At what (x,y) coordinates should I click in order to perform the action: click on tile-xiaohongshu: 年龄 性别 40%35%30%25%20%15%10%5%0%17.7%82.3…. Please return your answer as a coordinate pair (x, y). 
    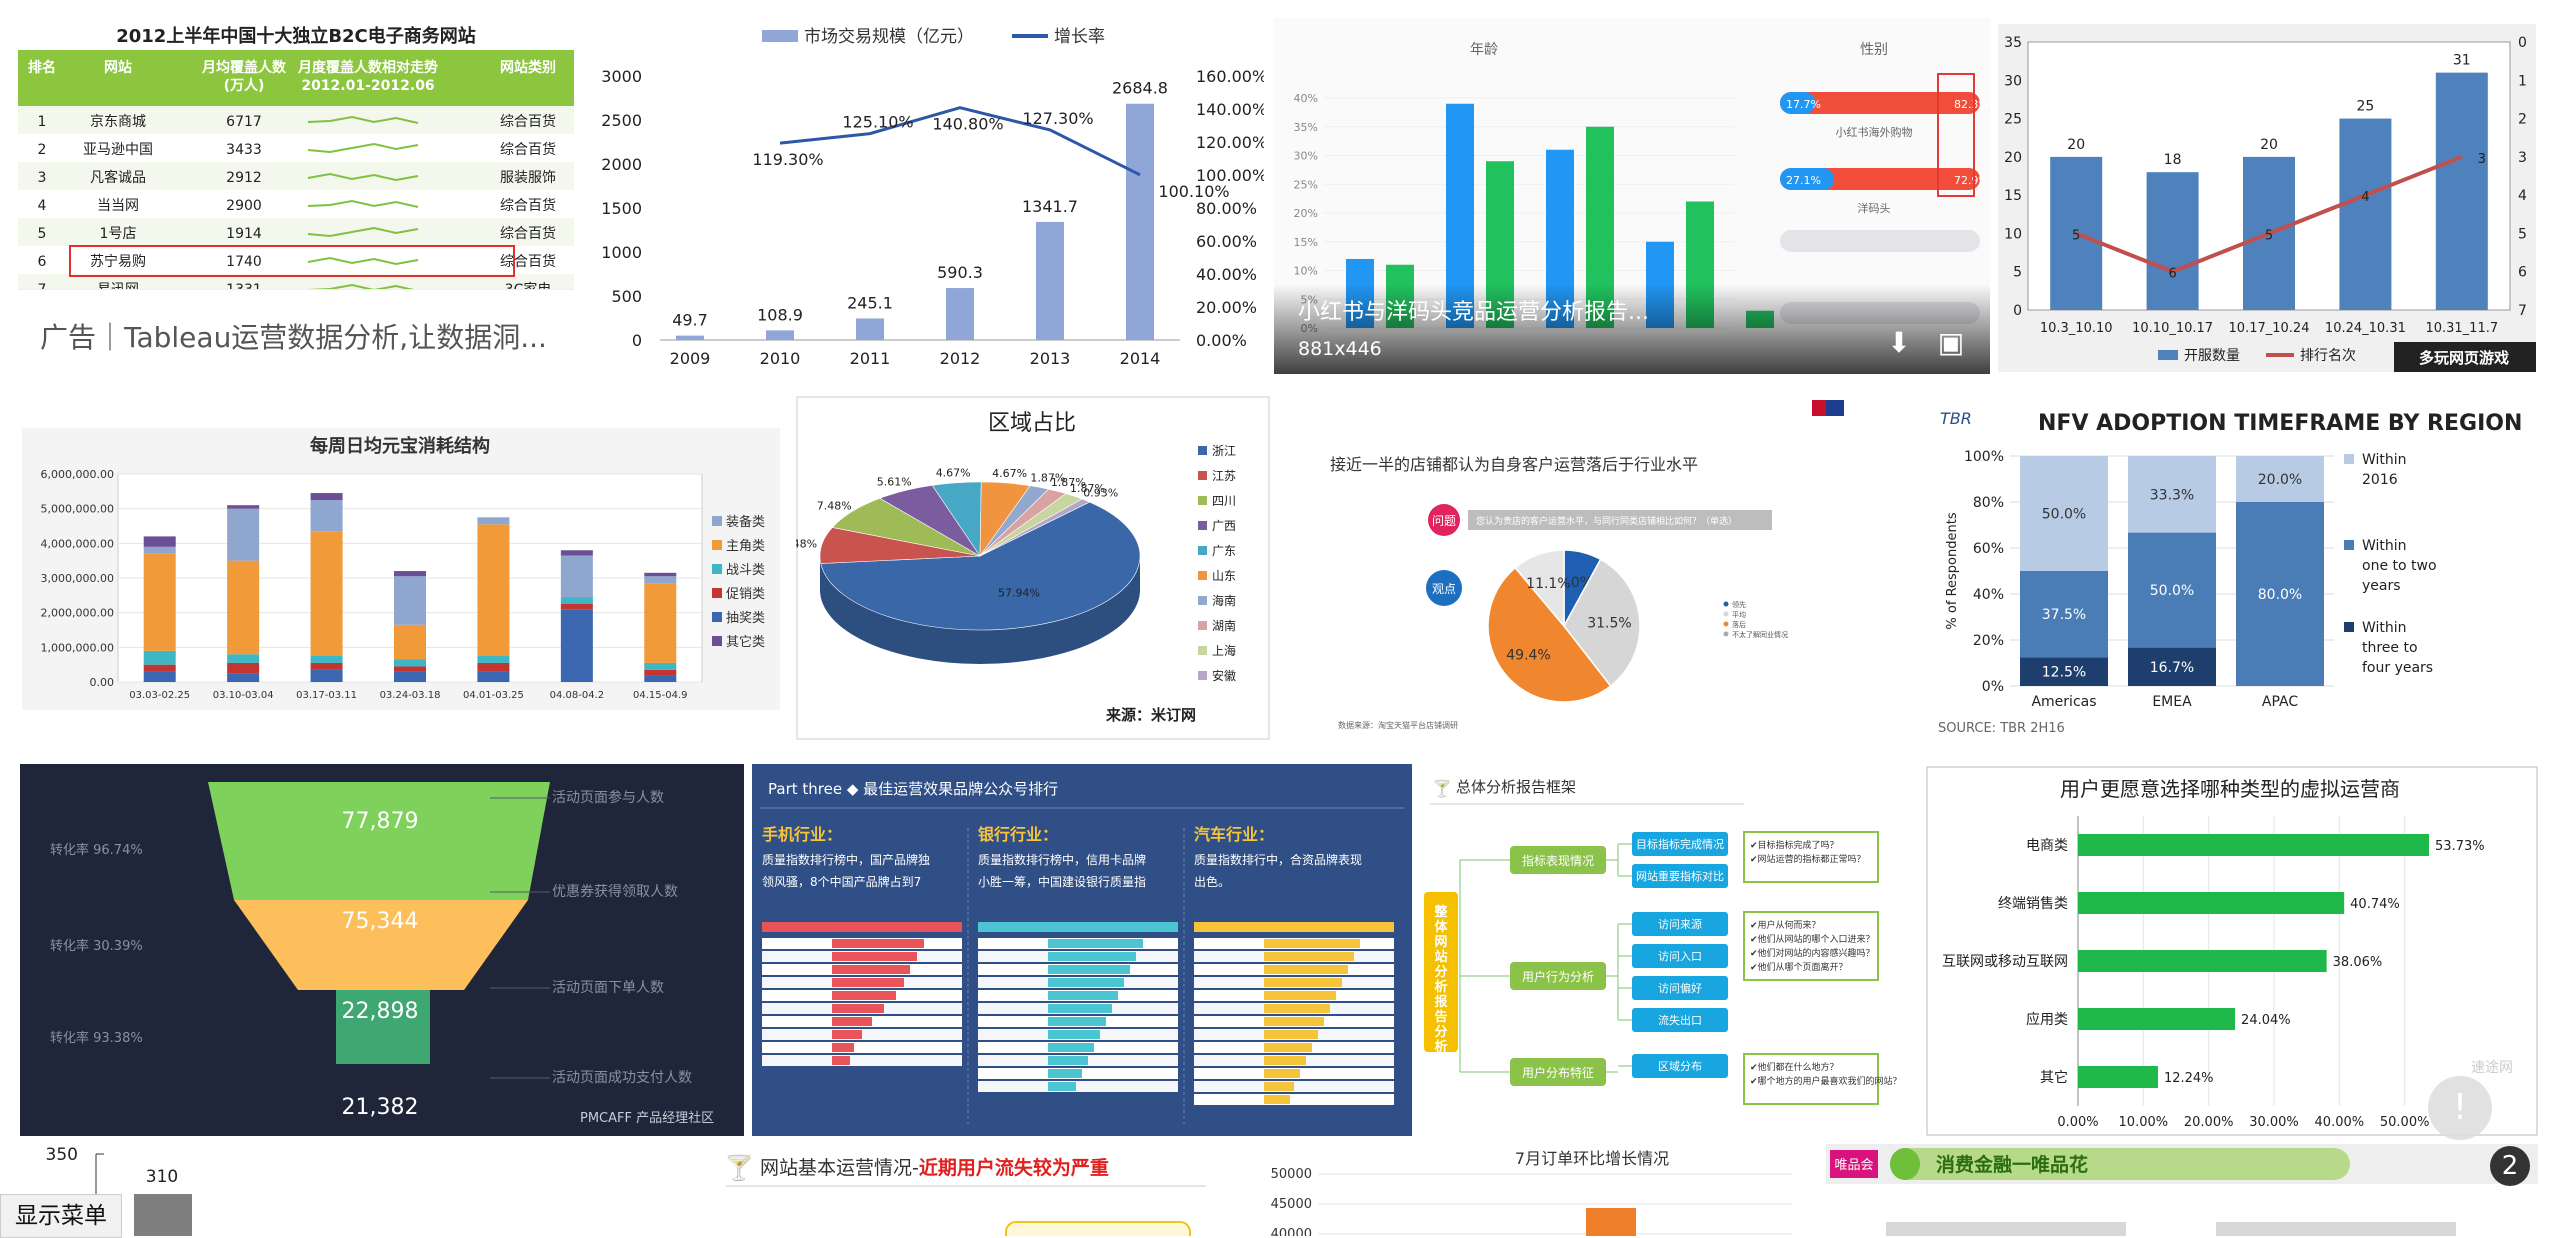
    Looking at the image, I should click on (1632, 196).